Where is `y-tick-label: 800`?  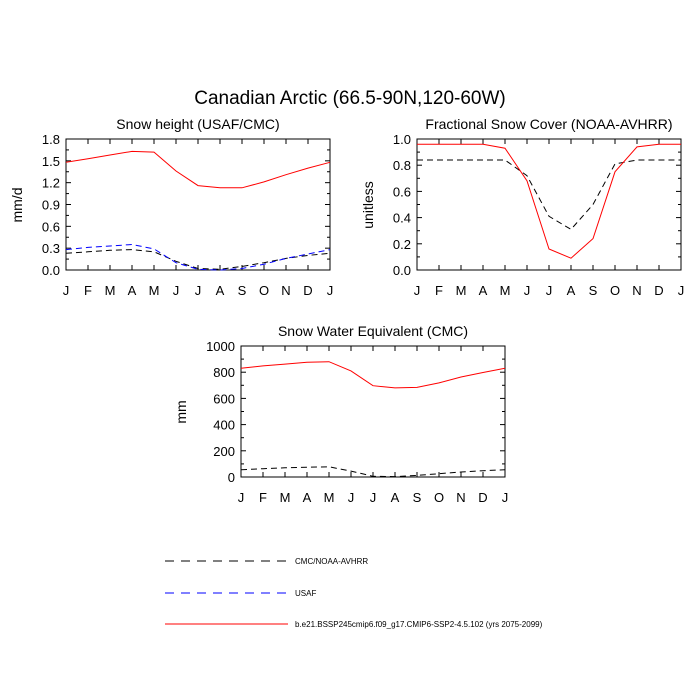
y-tick-label: 800 is located at coordinates (224, 372).